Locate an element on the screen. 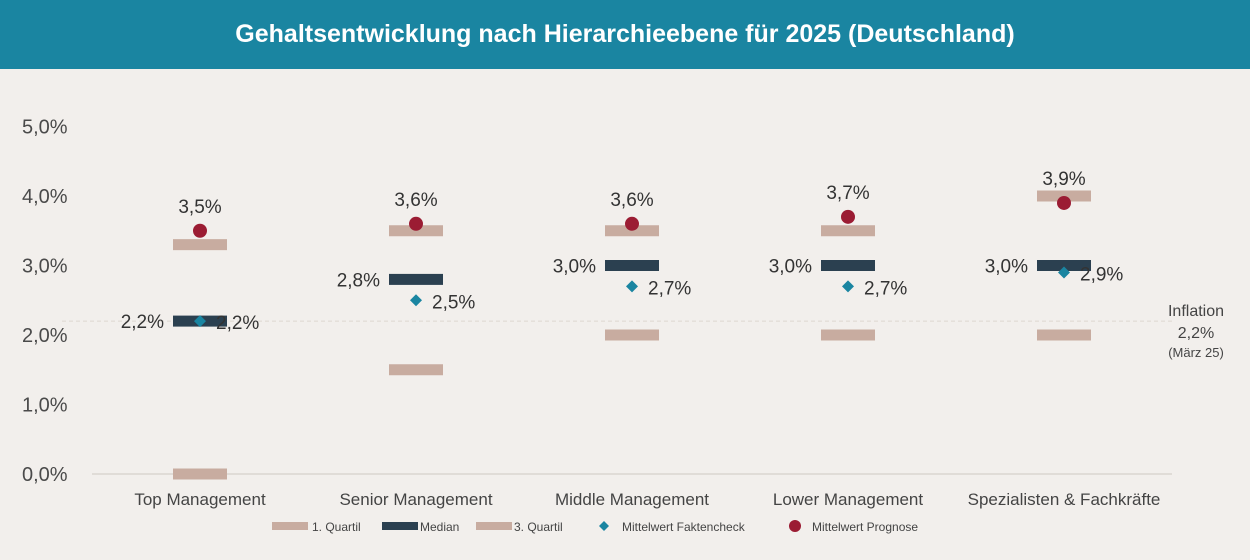 The width and height of the screenshot is (1250, 560). y-tick-label: 0,0% is located at coordinates (45, 475).